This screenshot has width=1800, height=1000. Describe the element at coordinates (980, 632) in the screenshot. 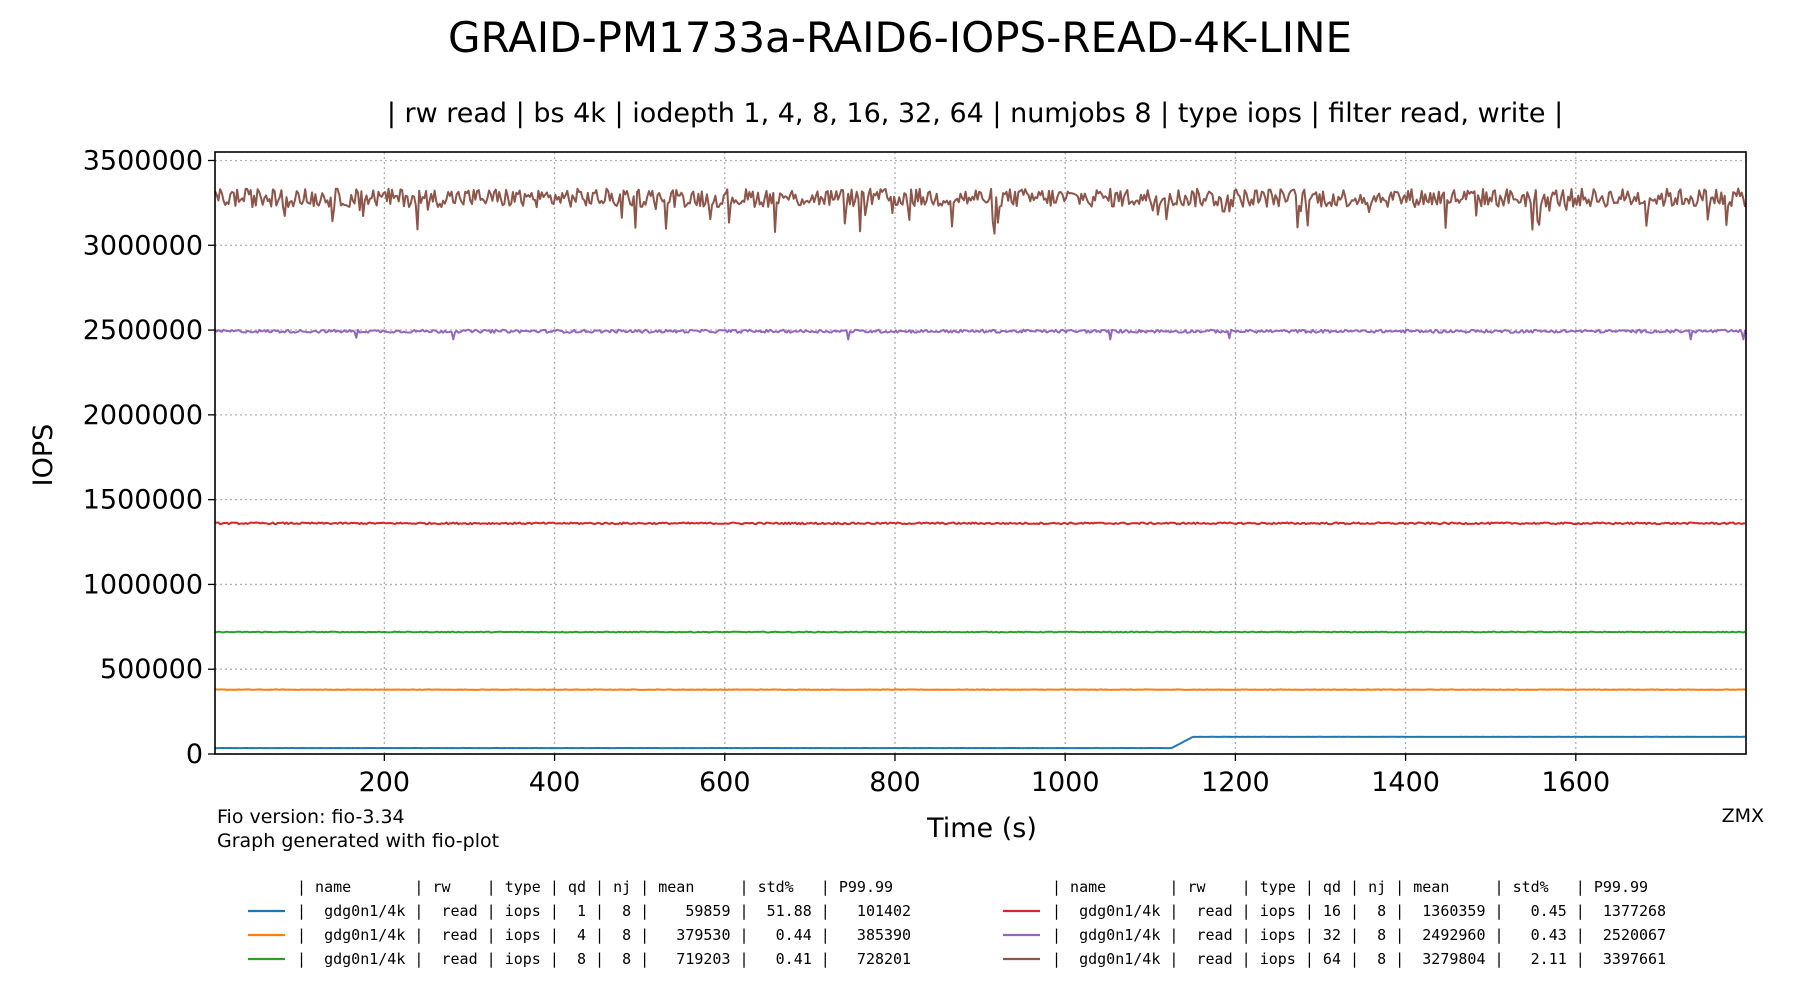

I see `series-line-qd8` at that location.